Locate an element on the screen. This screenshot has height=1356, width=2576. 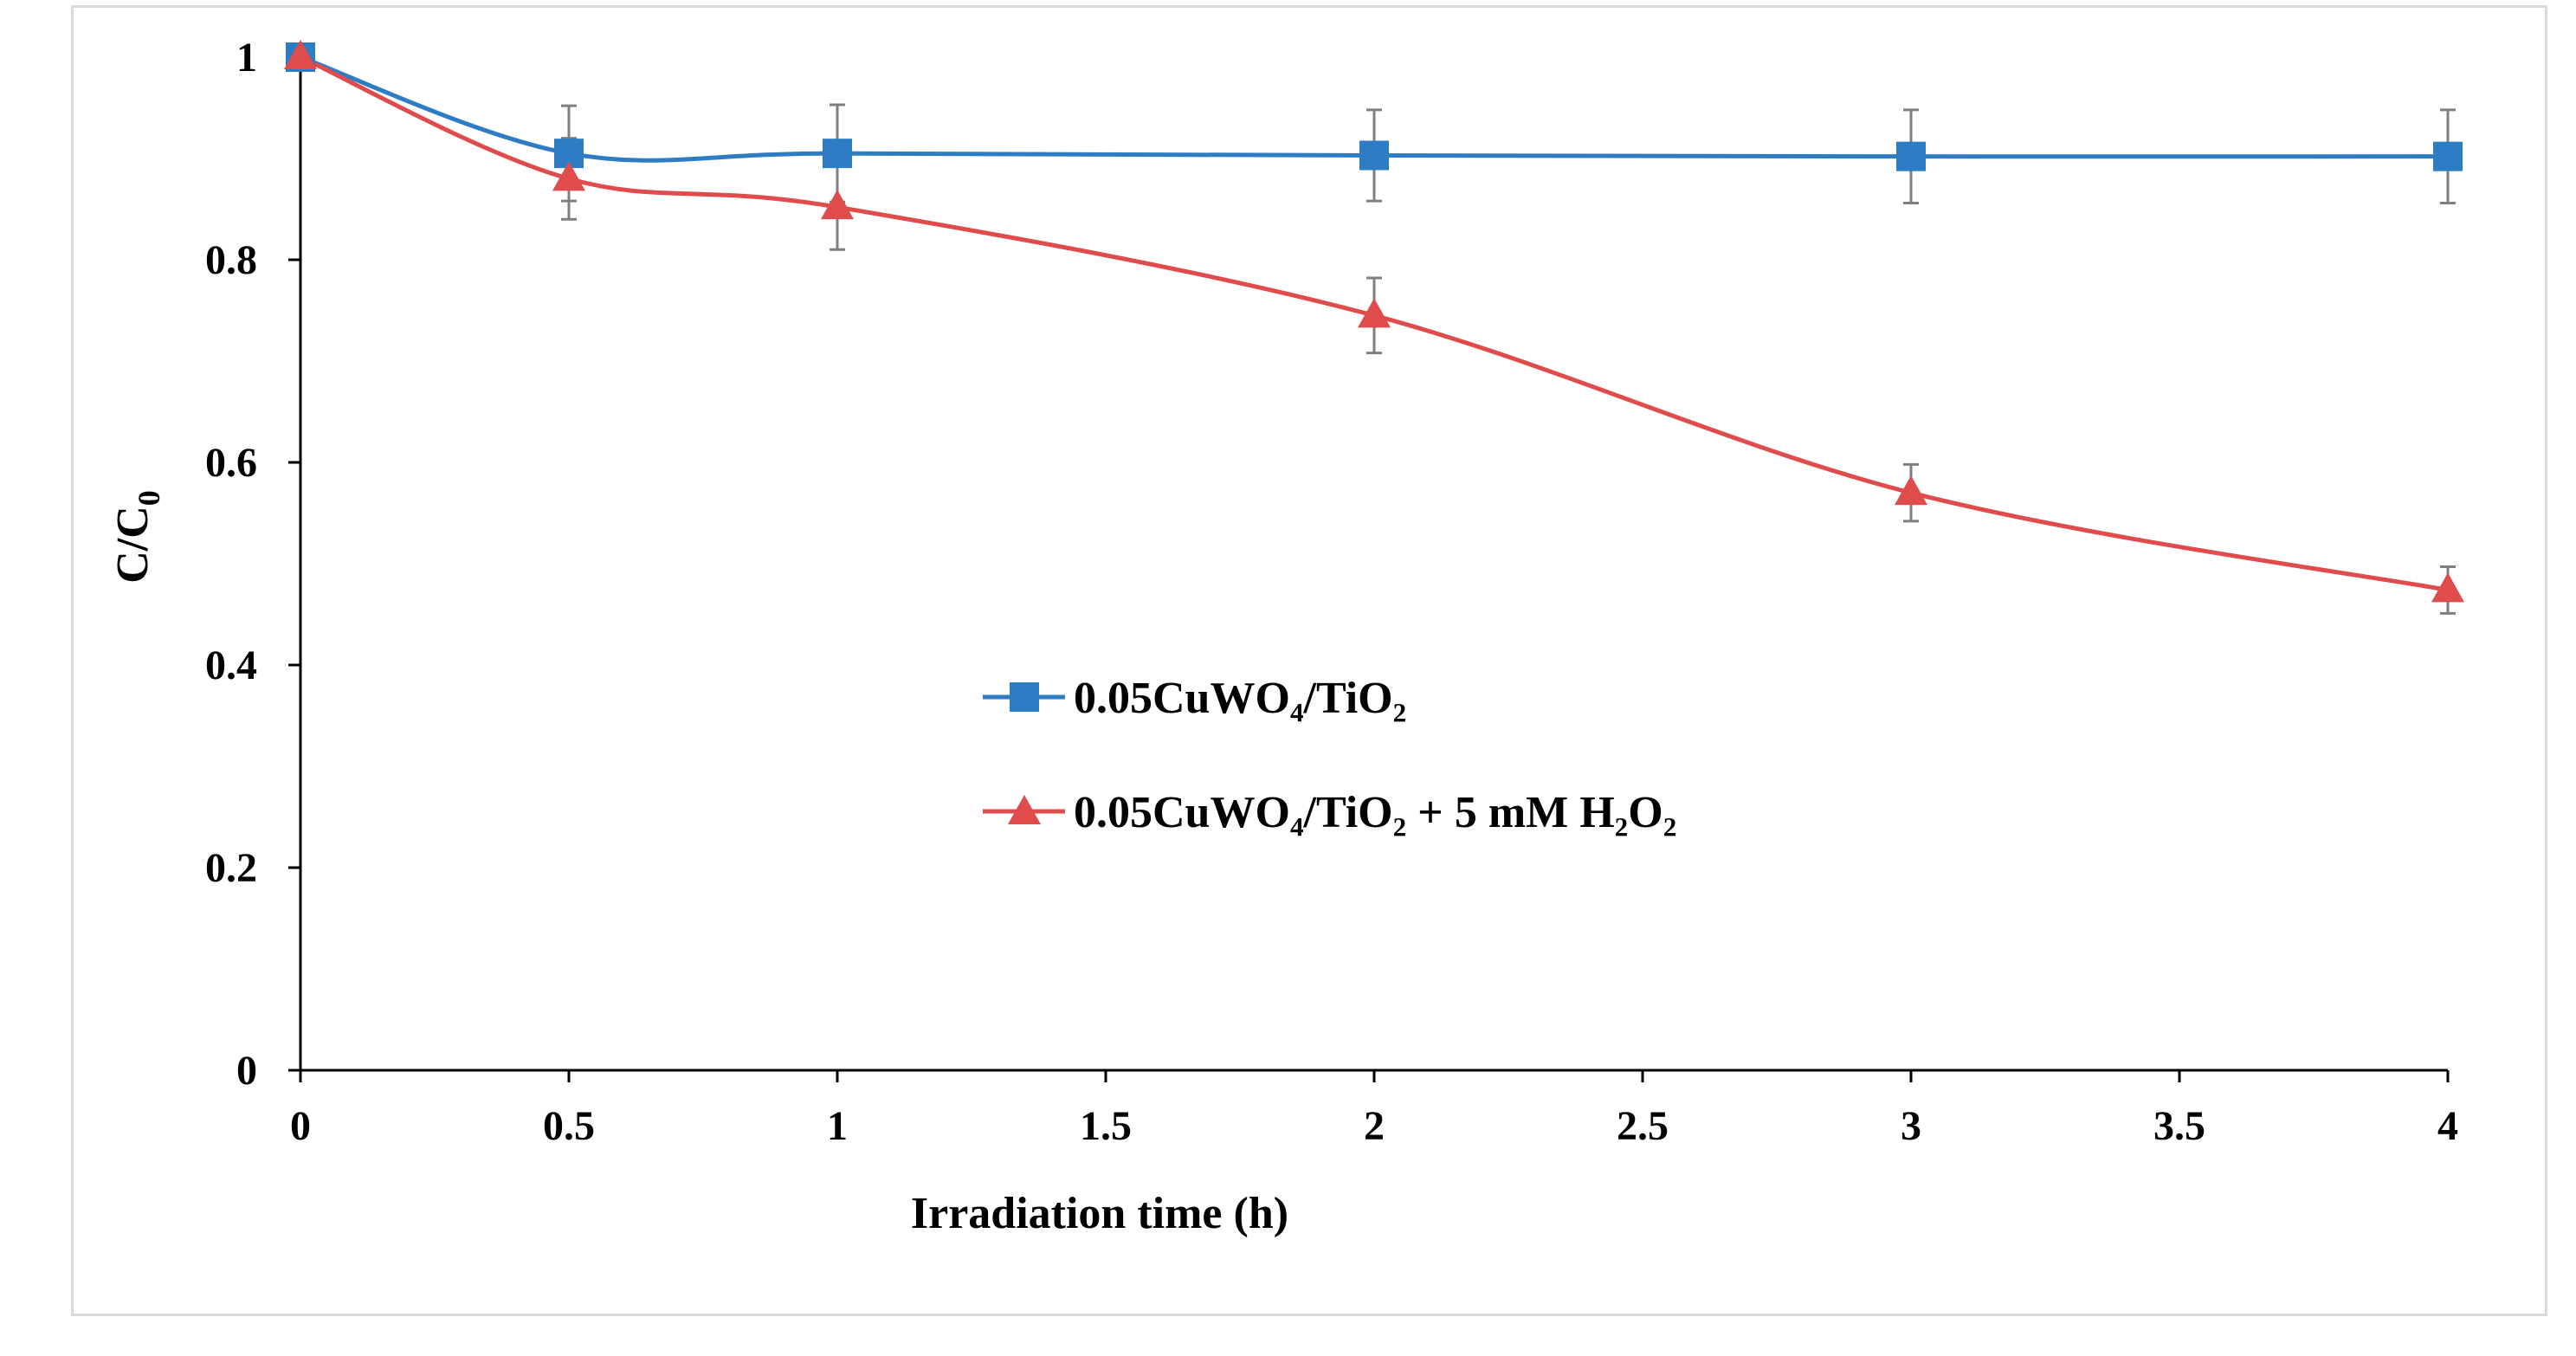
y-axis-title-subscript: 0 is located at coordinates (149, 498).